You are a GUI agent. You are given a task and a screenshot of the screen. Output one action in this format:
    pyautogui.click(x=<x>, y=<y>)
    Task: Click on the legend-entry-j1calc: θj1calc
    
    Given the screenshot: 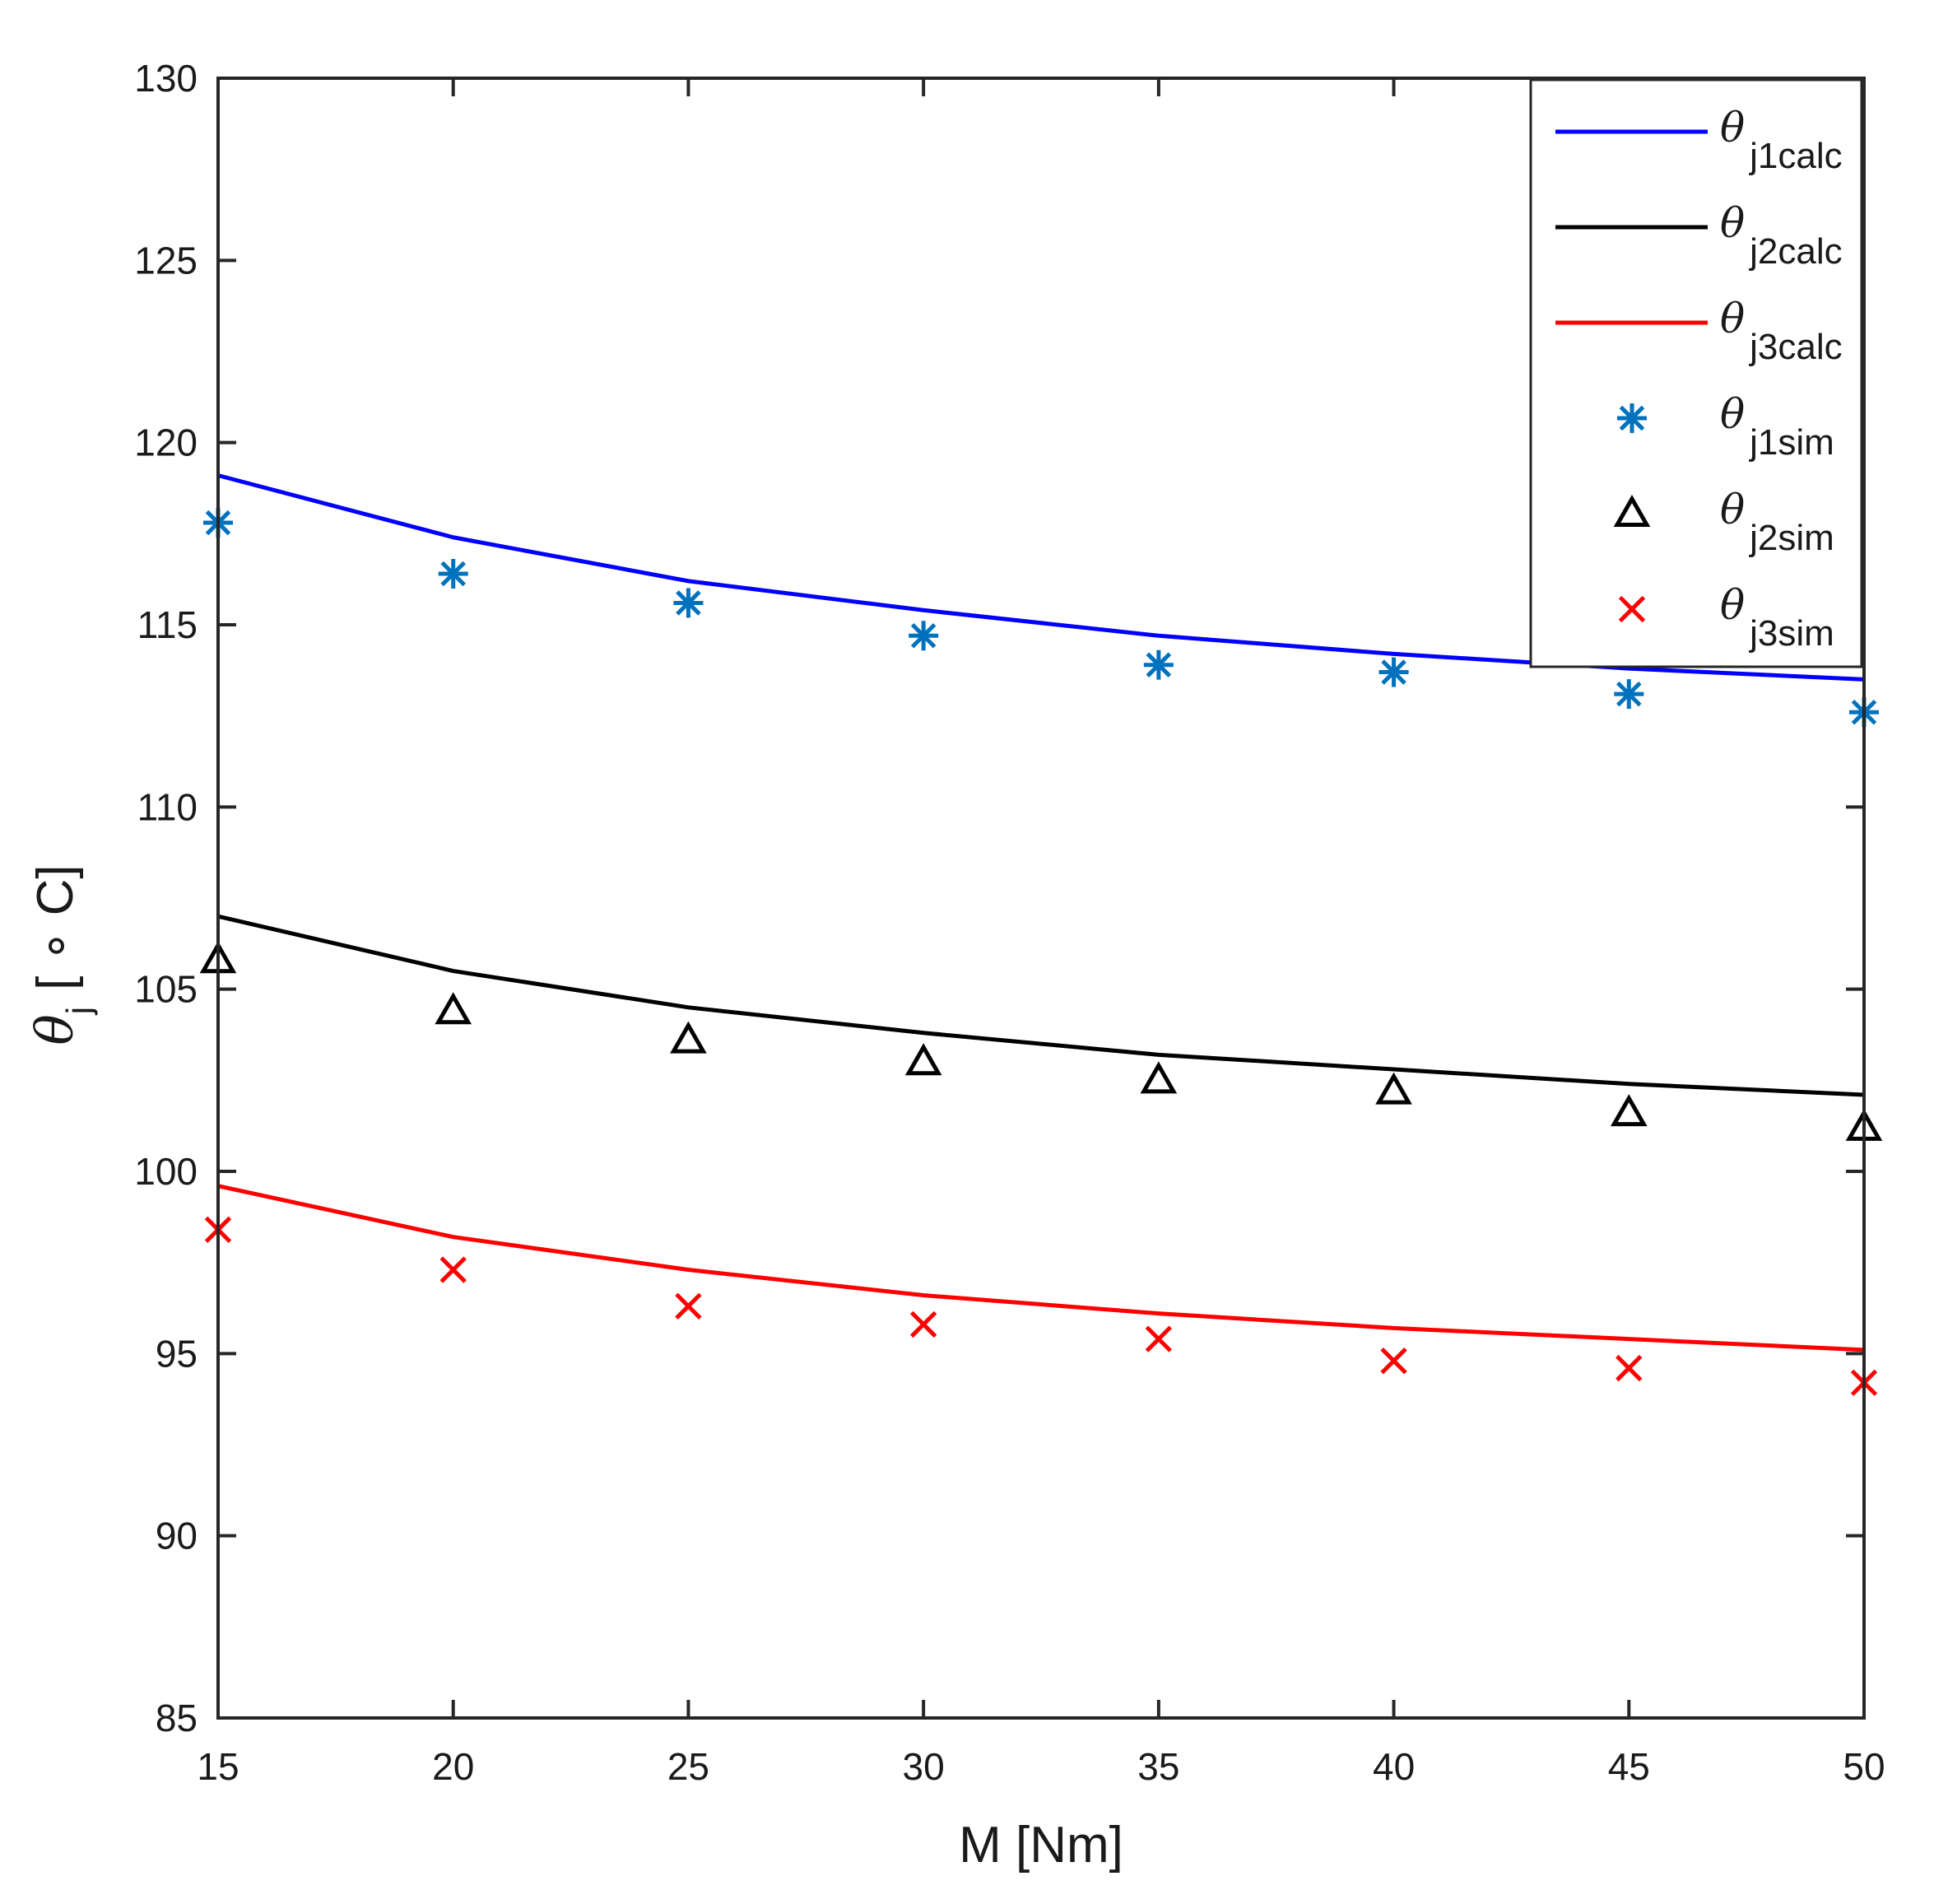 What is the action you would take?
    pyautogui.click(x=1699, y=140)
    